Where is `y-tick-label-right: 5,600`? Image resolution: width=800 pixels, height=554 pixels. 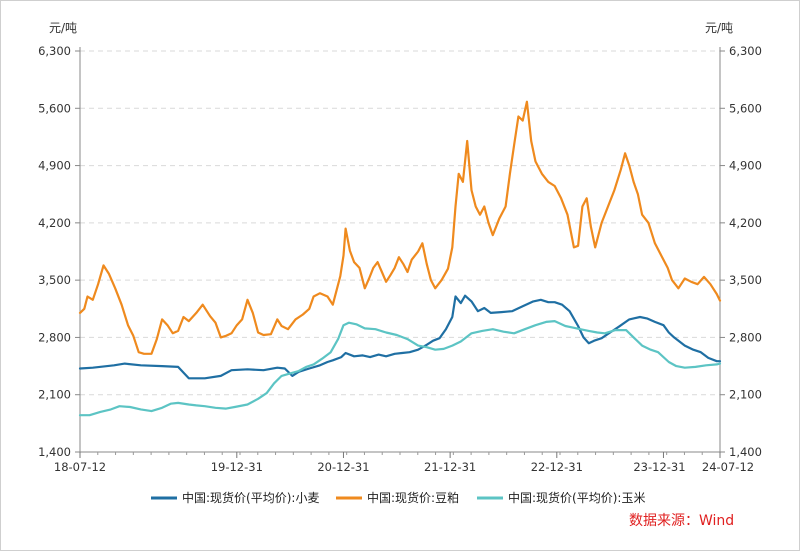
y-tick-label-right: 5,600 is located at coordinates (745, 108).